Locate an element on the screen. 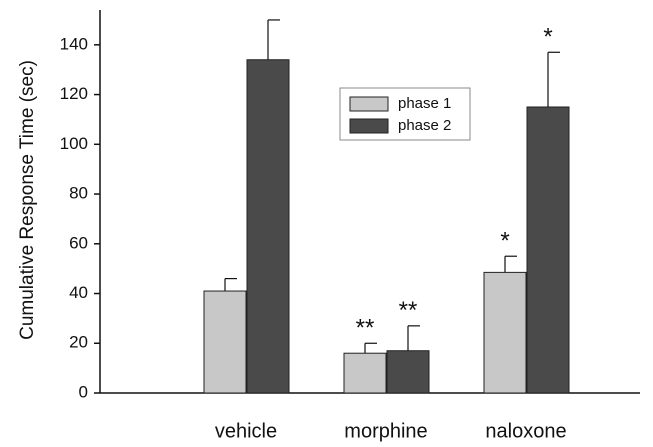 This screenshot has height=447, width=653. x-tick-label: naloxone is located at coordinates (525, 431).